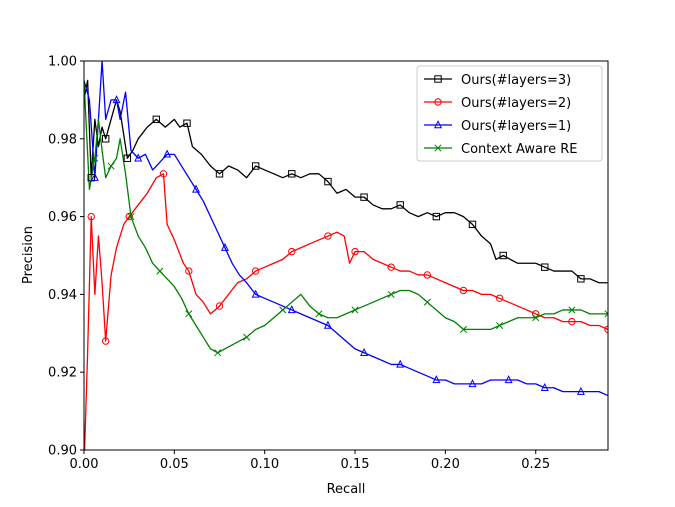  Describe the element at coordinates (516, 80) in the screenshot. I see `legend-label: Ours(#layers=3)` at that location.